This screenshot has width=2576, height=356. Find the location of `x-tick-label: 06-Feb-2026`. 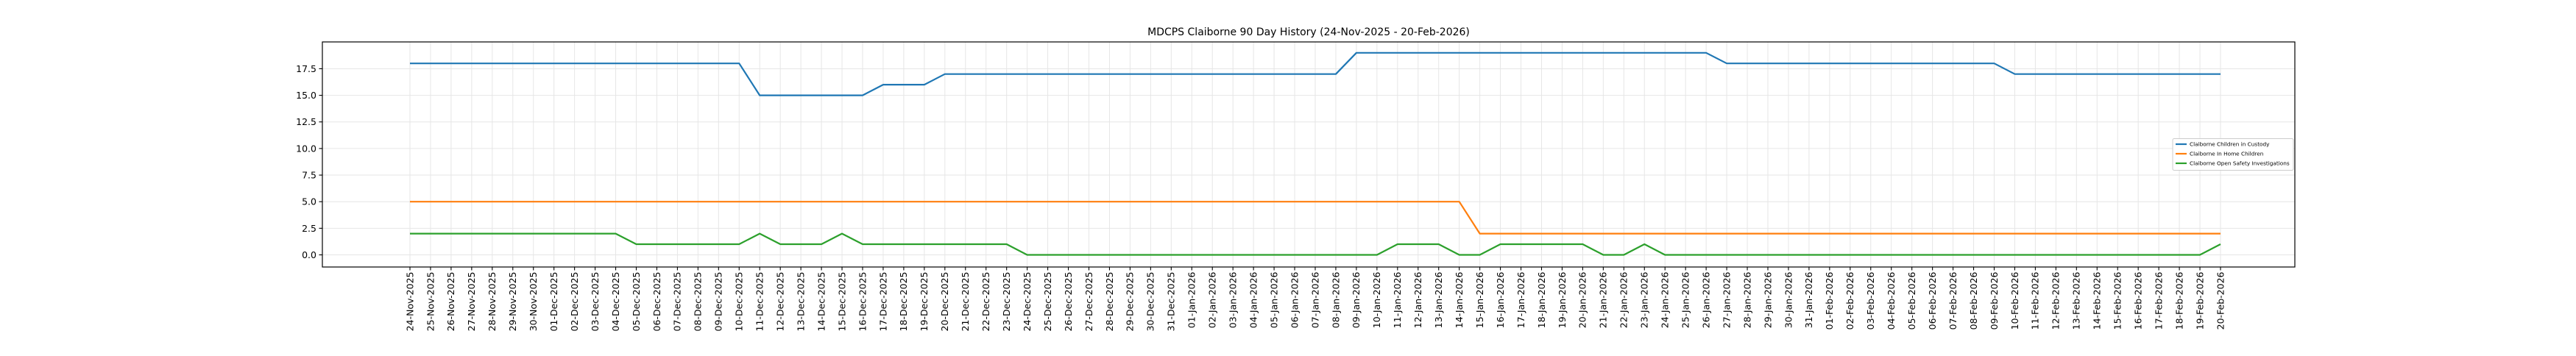

x-tick-label: 06-Feb-2026 is located at coordinates (1932, 300).